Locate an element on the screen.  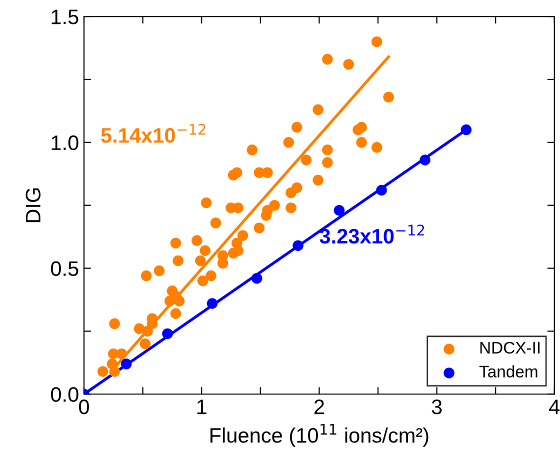
y-tick-label: 0.5 is located at coordinates (64, 268).